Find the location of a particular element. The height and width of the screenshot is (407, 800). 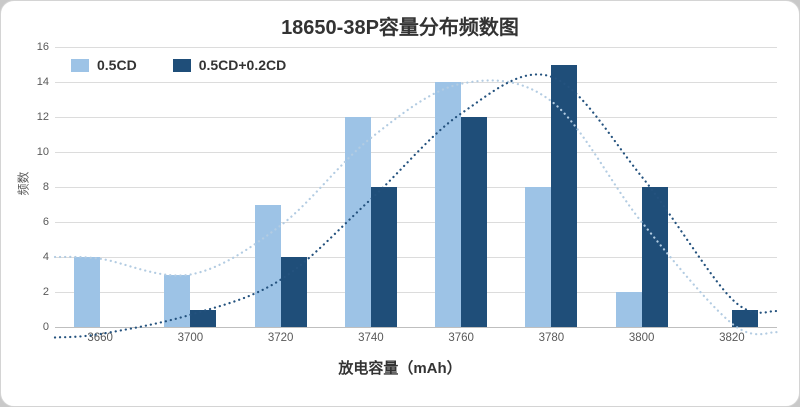

bar-0.5CD-3660 is located at coordinates (87, 292).